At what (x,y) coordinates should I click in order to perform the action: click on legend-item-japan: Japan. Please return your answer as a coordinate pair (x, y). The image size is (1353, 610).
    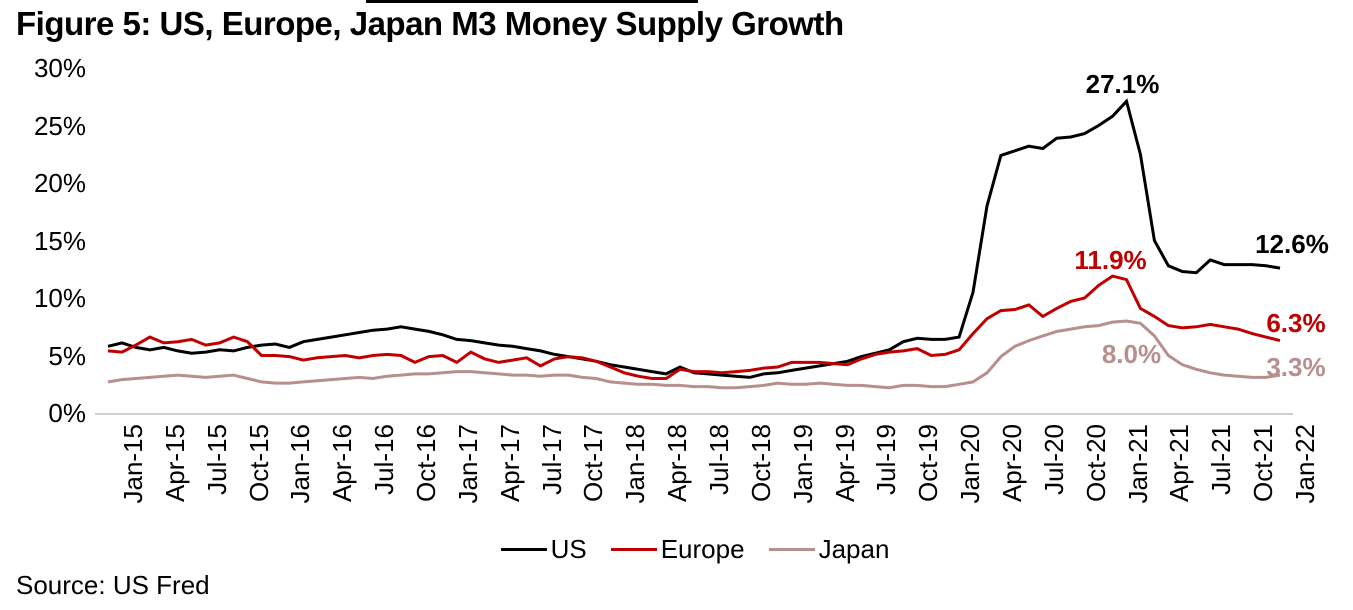
    Looking at the image, I should click on (829, 549).